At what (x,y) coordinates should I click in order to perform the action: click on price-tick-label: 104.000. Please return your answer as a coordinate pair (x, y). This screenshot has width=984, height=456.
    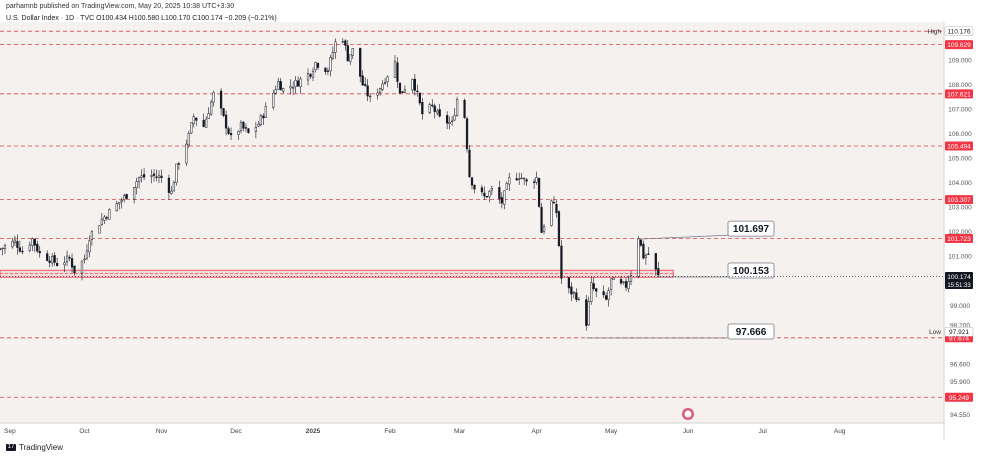
    Looking at the image, I should click on (960, 183).